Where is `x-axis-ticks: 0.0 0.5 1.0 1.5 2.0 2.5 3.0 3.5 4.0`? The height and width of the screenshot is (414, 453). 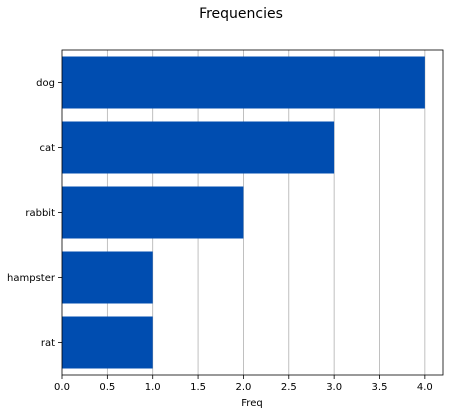
x-axis-ticks: 0.0 0.5 1.0 1.5 2.0 2.5 3.0 3.5 4.0 is located at coordinates (243, 384).